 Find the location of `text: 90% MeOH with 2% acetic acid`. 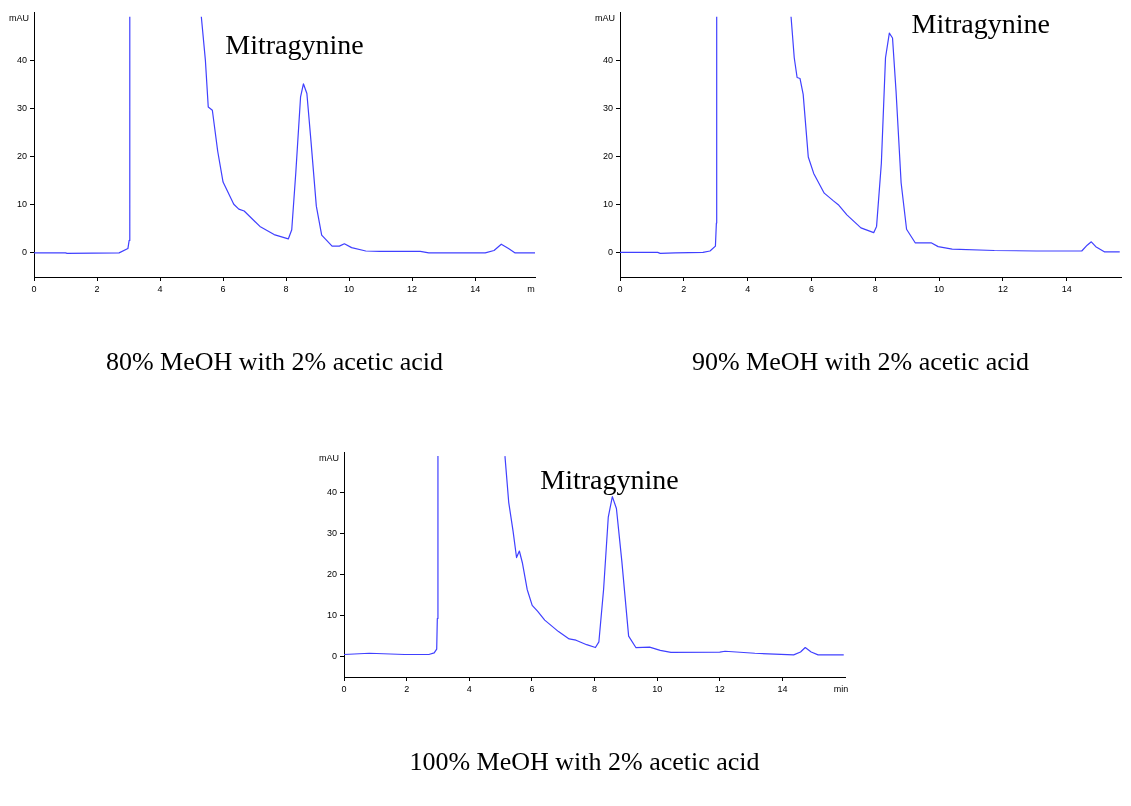

text: 90% MeOH with 2% acetic acid is located at coordinates (860, 362).